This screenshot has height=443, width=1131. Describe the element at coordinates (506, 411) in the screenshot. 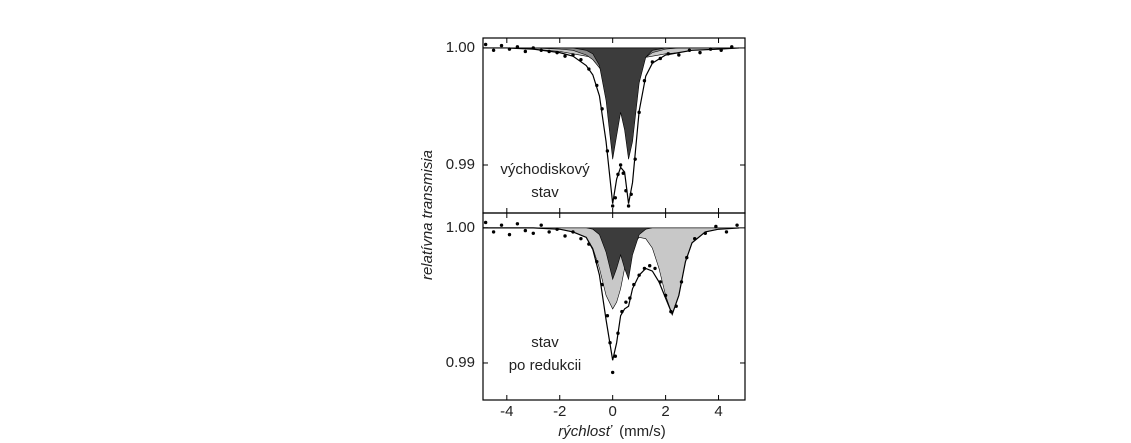

I see `x-tick-label: -4` at that location.